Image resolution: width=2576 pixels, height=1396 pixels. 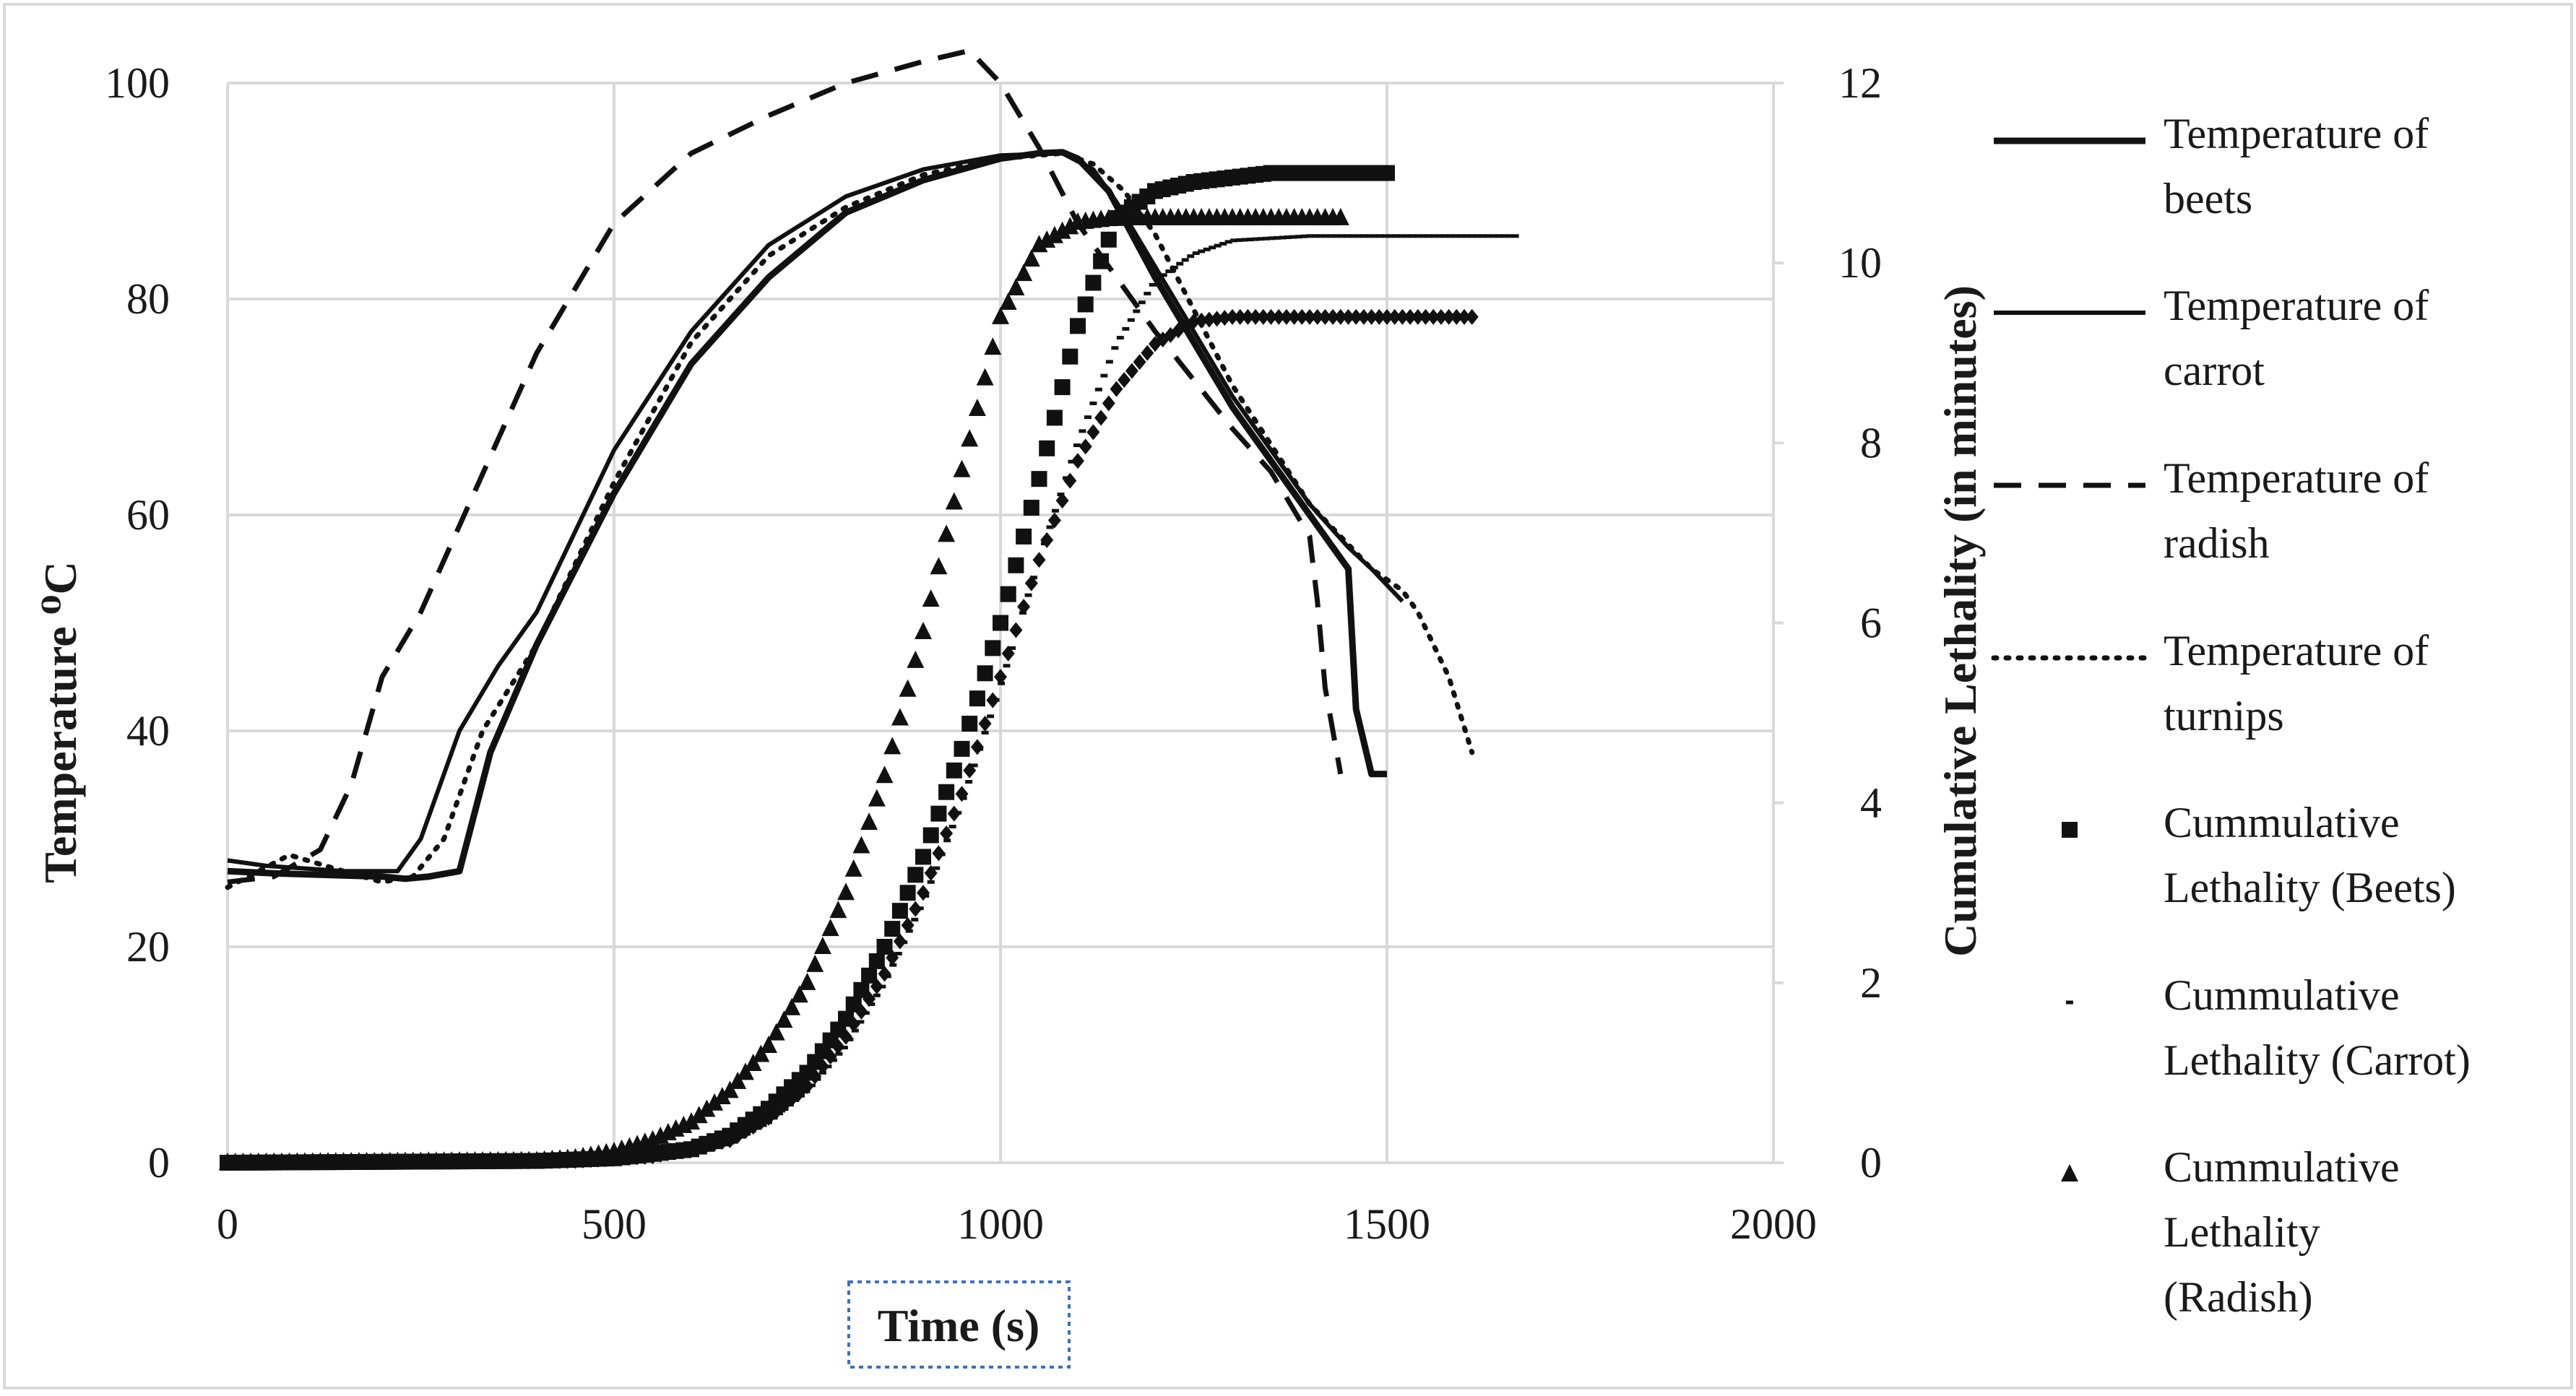 I want to click on legend-entry-2: Temperature of carrot, so click(x=2211, y=338).